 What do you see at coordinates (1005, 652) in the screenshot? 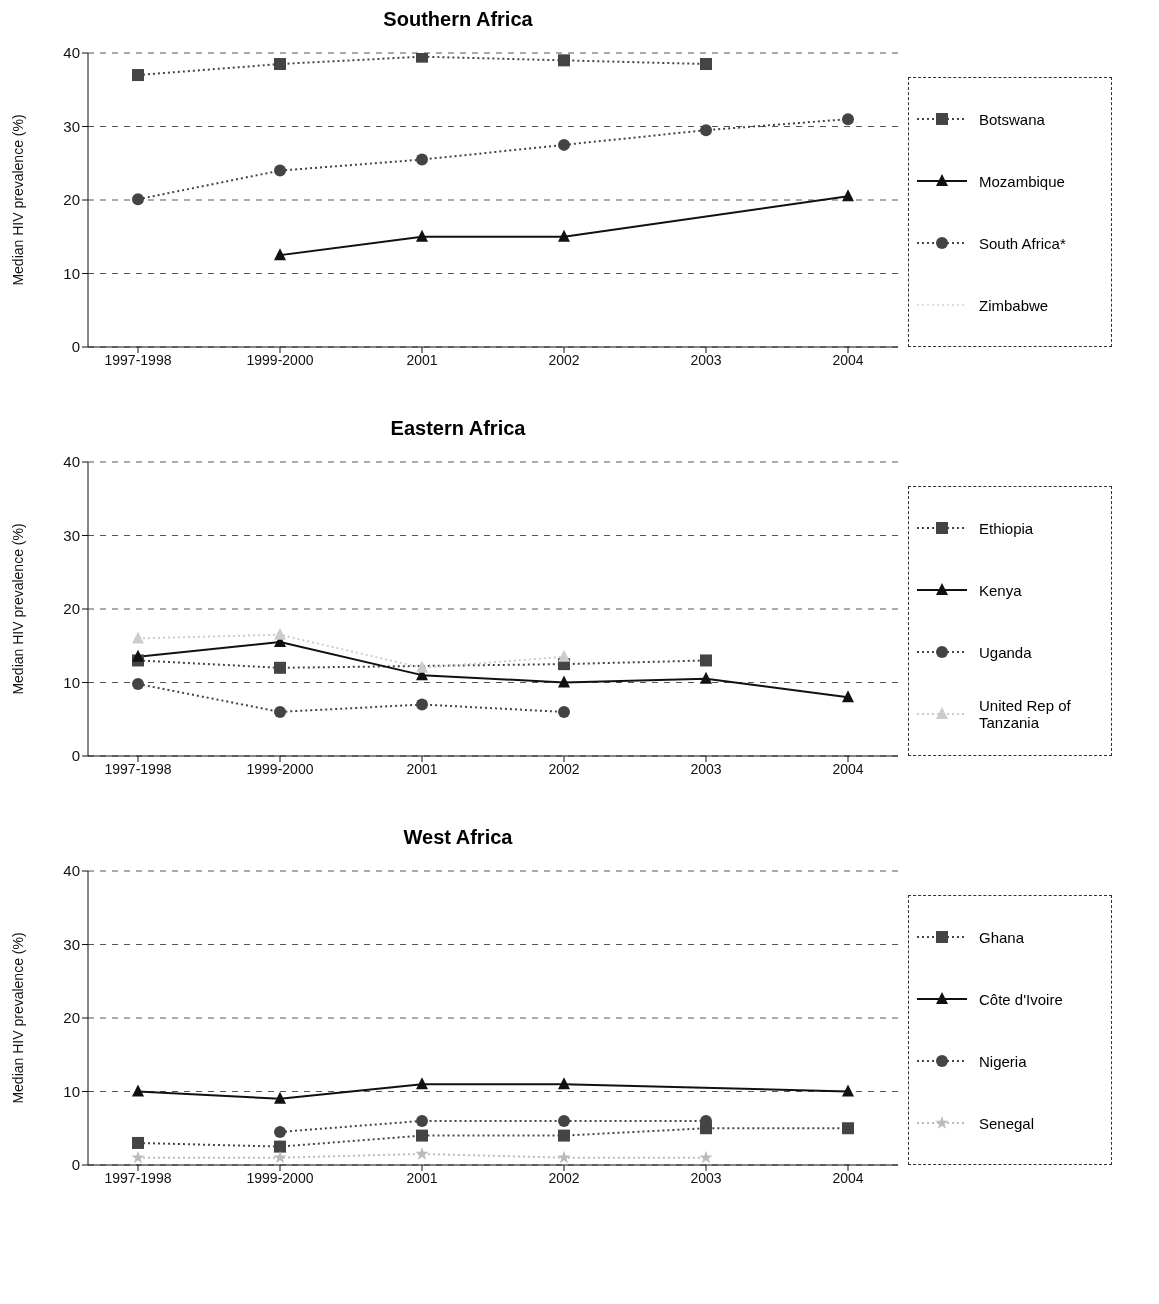
I see `legend-label: Uganda` at bounding box center [1005, 652].